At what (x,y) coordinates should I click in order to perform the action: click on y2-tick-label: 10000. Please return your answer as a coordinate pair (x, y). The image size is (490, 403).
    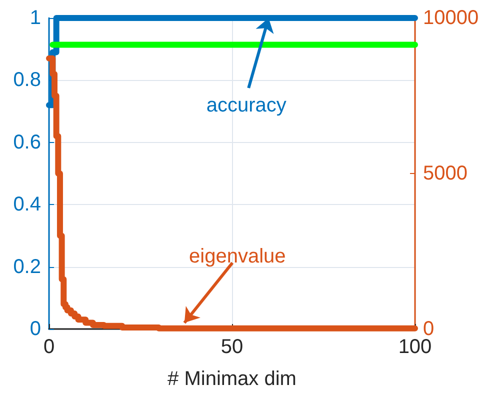
    Looking at the image, I should click on (451, 18).